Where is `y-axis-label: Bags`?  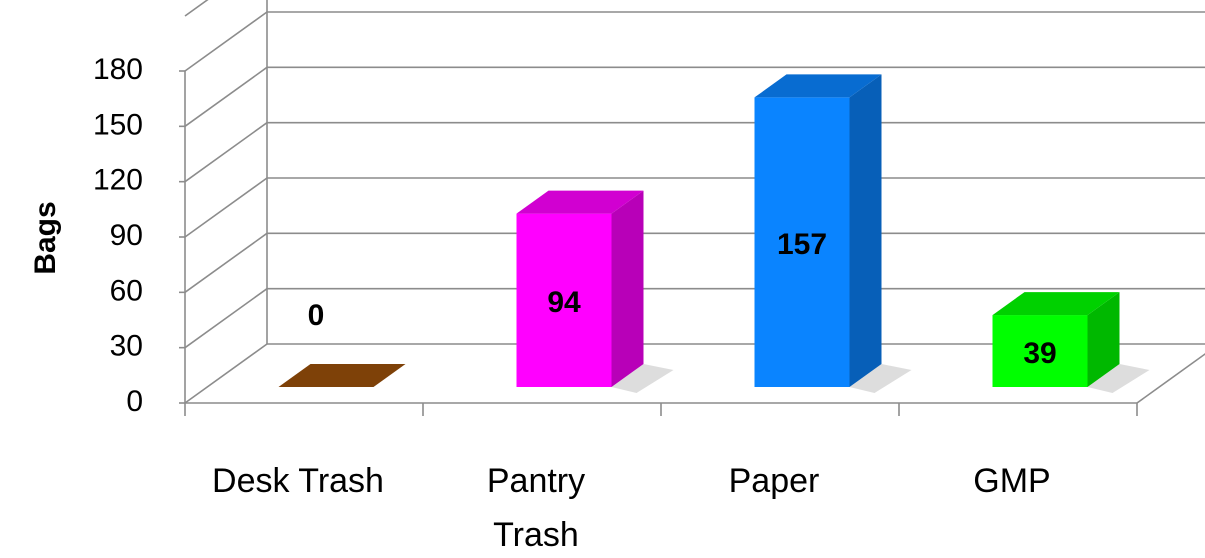
y-axis-label: Bags is located at coordinates (45, 237).